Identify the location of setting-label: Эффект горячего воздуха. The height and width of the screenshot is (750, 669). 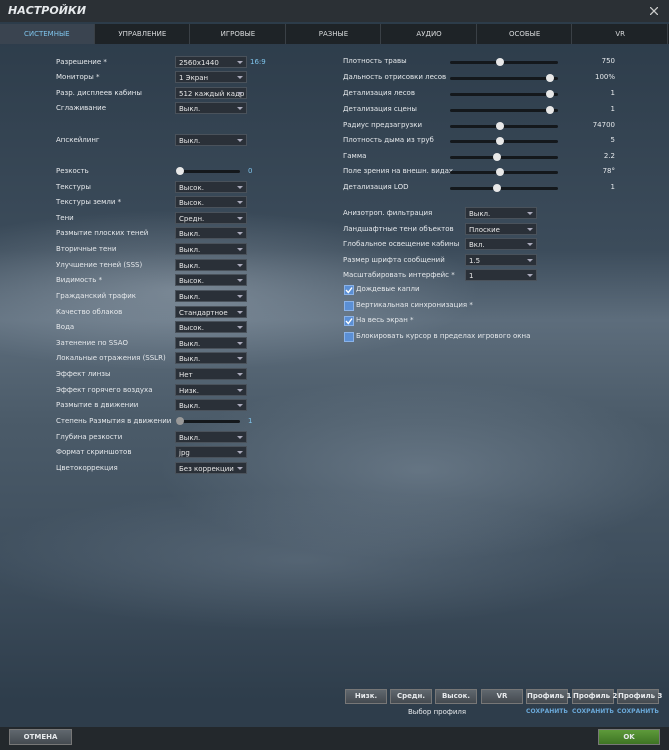
(104, 390).